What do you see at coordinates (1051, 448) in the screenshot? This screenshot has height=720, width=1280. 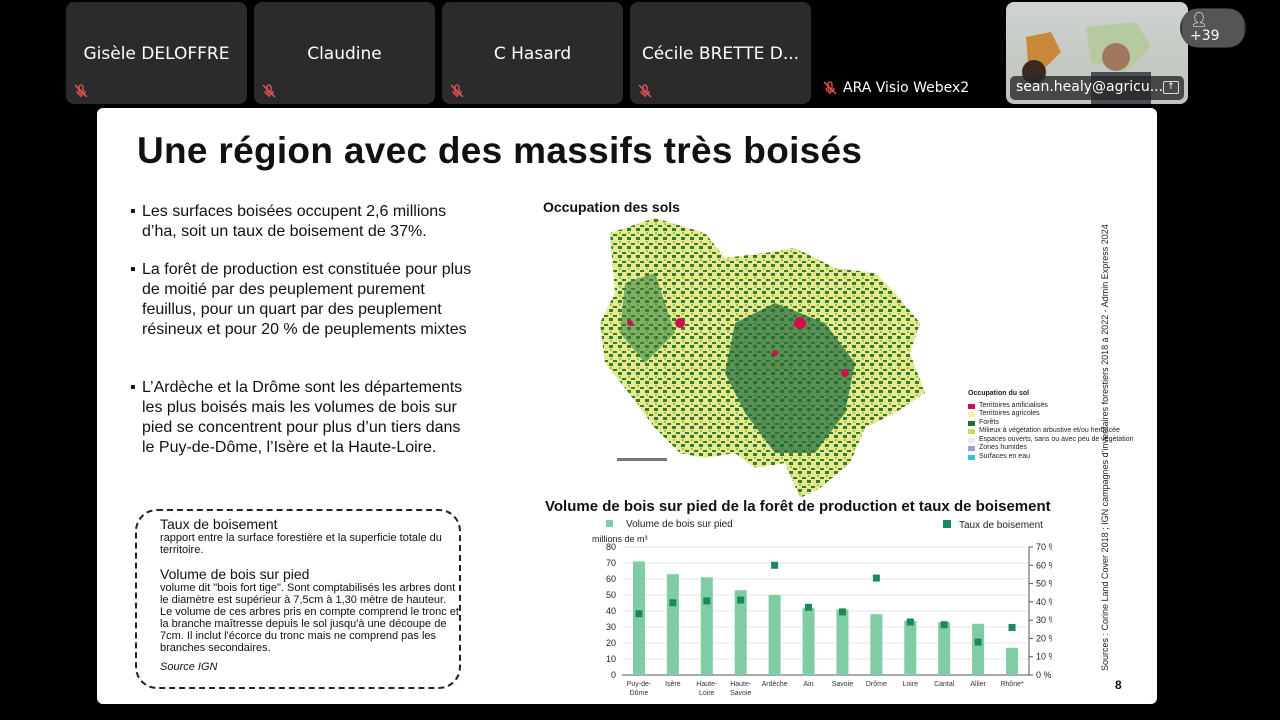 I see `legend-item: Zones humides` at bounding box center [1051, 448].